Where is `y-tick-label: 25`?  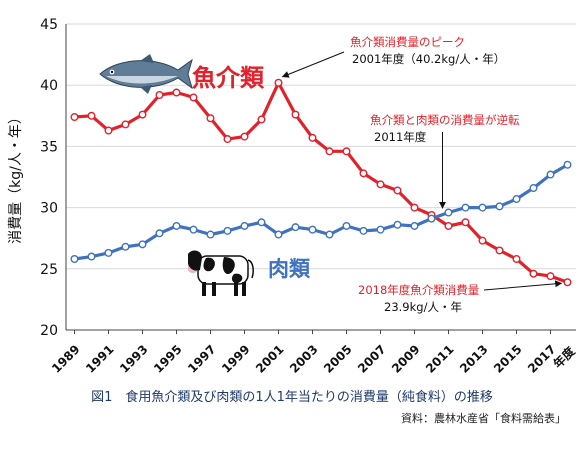
y-tick-label: 25 is located at coordinates (49, 270).